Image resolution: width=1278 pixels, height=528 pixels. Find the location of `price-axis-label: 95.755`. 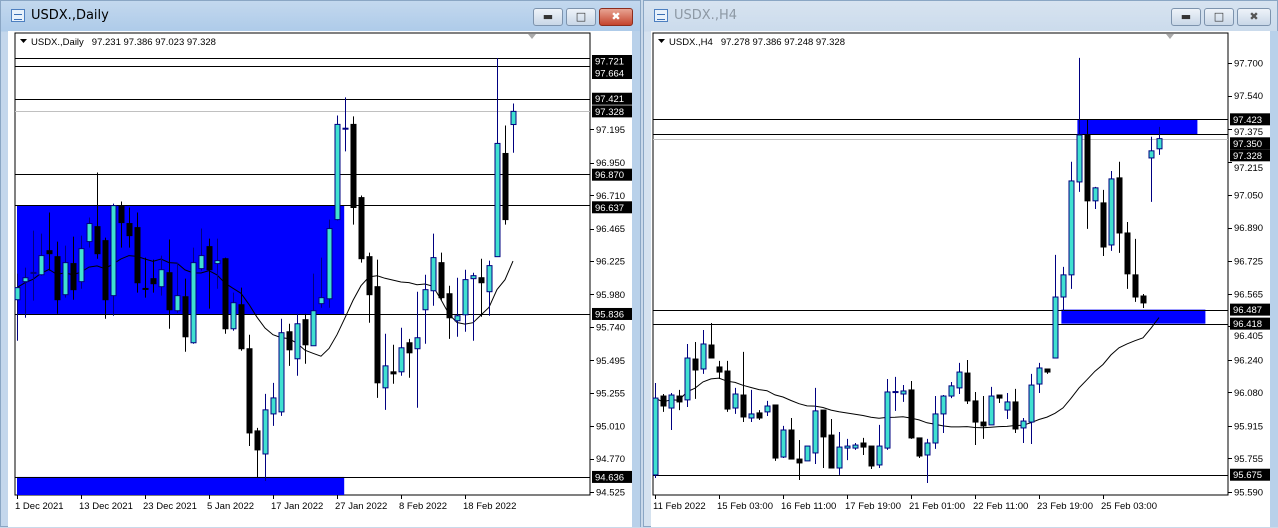

price-axis-label: 95.755 is located at coordinates (1248, 459).